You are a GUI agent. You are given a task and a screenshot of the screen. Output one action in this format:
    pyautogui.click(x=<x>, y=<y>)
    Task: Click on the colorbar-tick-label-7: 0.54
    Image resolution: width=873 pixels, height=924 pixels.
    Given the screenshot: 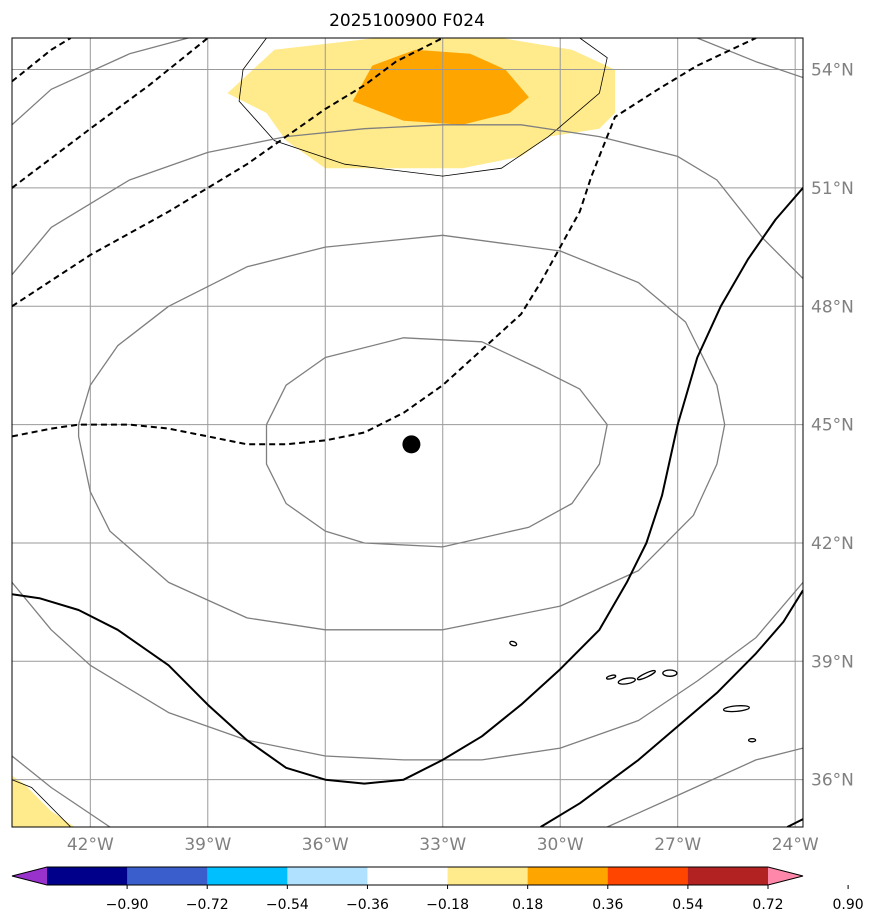 What is the action you would take?
    pyautogui.click(x=687, y=905)
    